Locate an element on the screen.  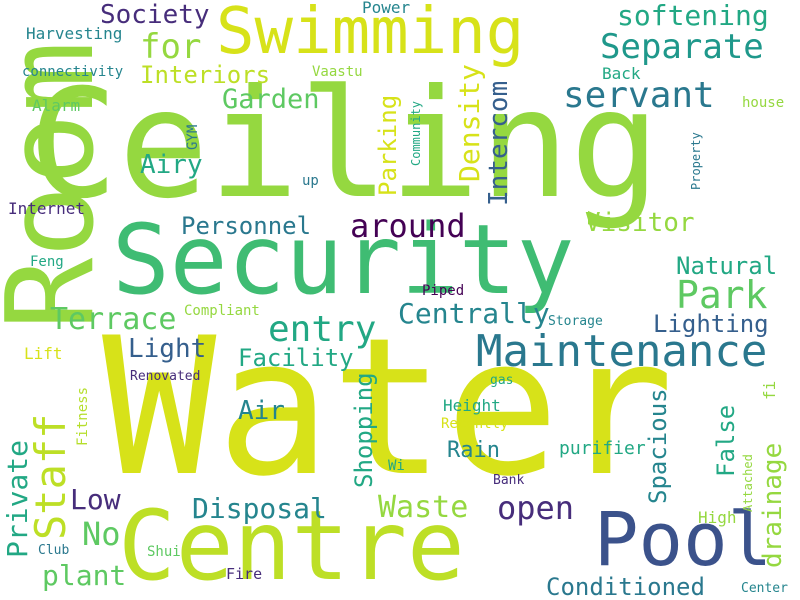
word-alarm: Alarm is located at coordinates (56, 105).